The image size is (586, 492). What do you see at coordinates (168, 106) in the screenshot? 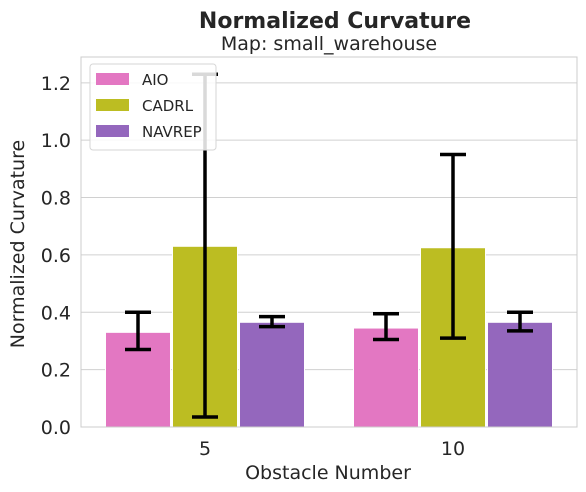
I see `legend-label: CADRL` at bounding box center [168, 106].